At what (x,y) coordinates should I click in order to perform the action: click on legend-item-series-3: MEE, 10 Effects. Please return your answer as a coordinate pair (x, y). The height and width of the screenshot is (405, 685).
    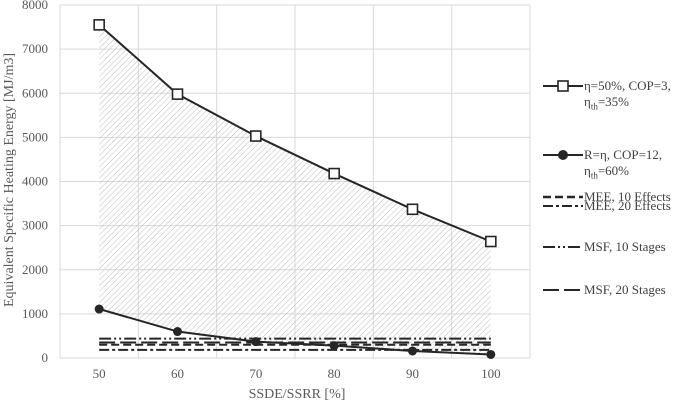
    Looking at the image, I should click on (614, 206).